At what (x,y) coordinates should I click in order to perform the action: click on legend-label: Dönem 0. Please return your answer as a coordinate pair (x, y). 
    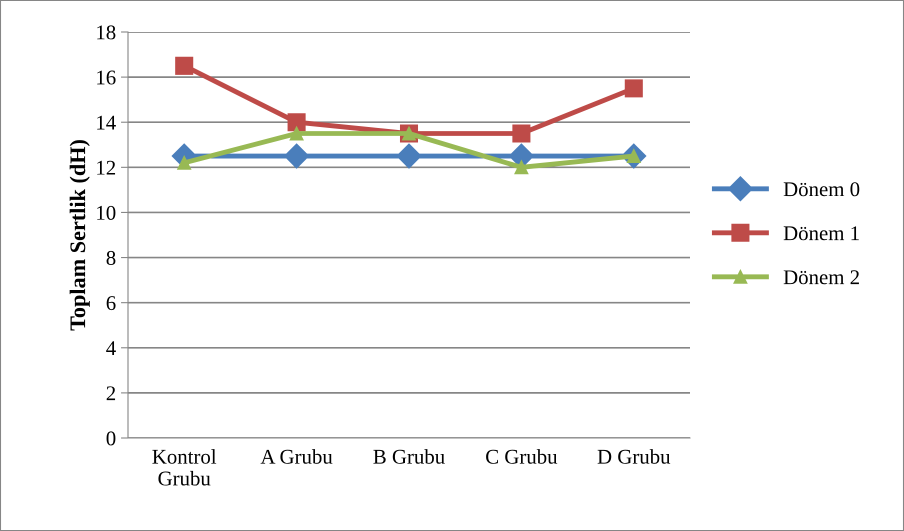
    Looking at the image, I should click on (822, 189).